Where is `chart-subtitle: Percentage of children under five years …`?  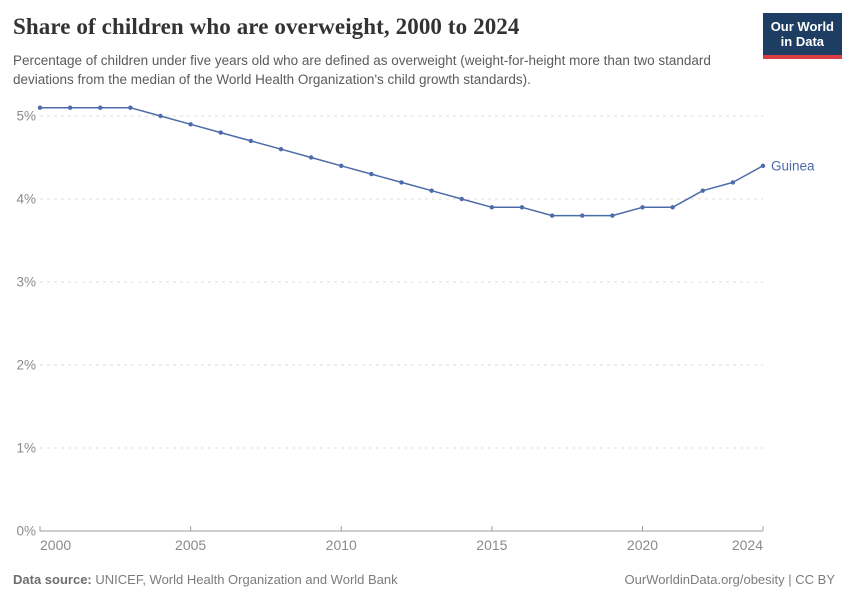 chart-subtitle: Percentage of children under five years … is located at coordinates (362, 70).